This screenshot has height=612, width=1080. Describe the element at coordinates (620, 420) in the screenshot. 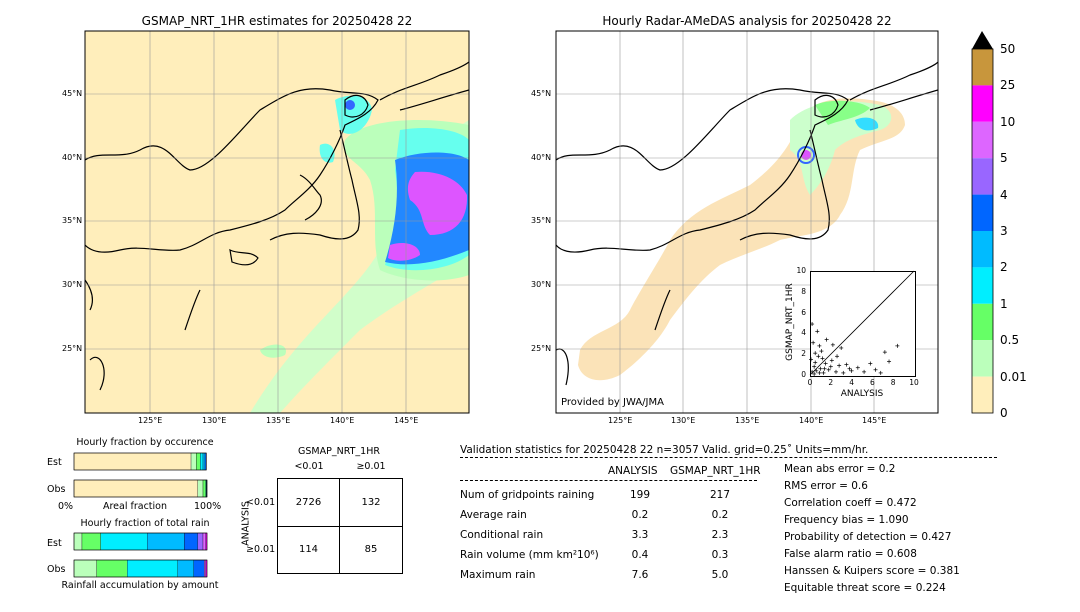

I see `right-lon-tick: 125°E` at that location.